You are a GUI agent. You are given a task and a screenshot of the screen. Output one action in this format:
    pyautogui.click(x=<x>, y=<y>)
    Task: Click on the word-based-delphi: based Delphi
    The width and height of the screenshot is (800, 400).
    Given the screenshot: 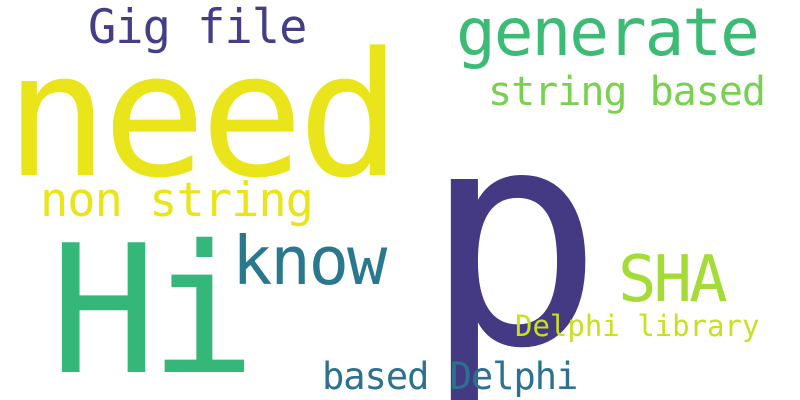 What is the action you would take?
    pyautogui.click(x=450, y=376)
    